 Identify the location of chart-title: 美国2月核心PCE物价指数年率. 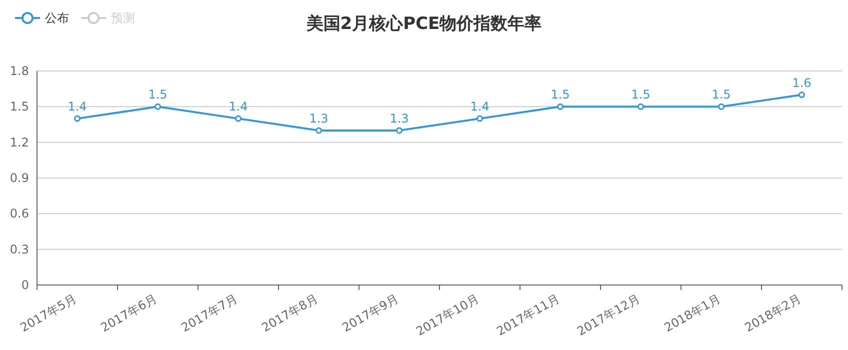
(423, 24).